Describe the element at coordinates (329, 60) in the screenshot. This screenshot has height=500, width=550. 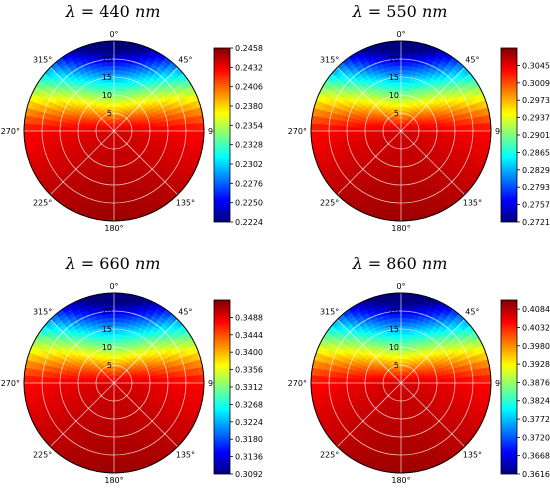
I see `angle-label: 315°` at that location.